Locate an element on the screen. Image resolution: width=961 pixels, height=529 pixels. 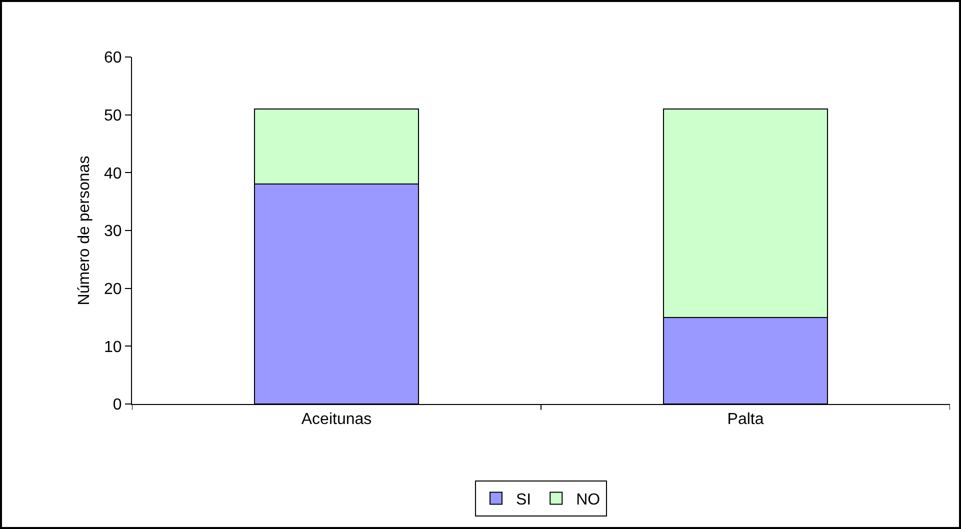
x-tick-label: Palta is located at coordinates (745, 419).